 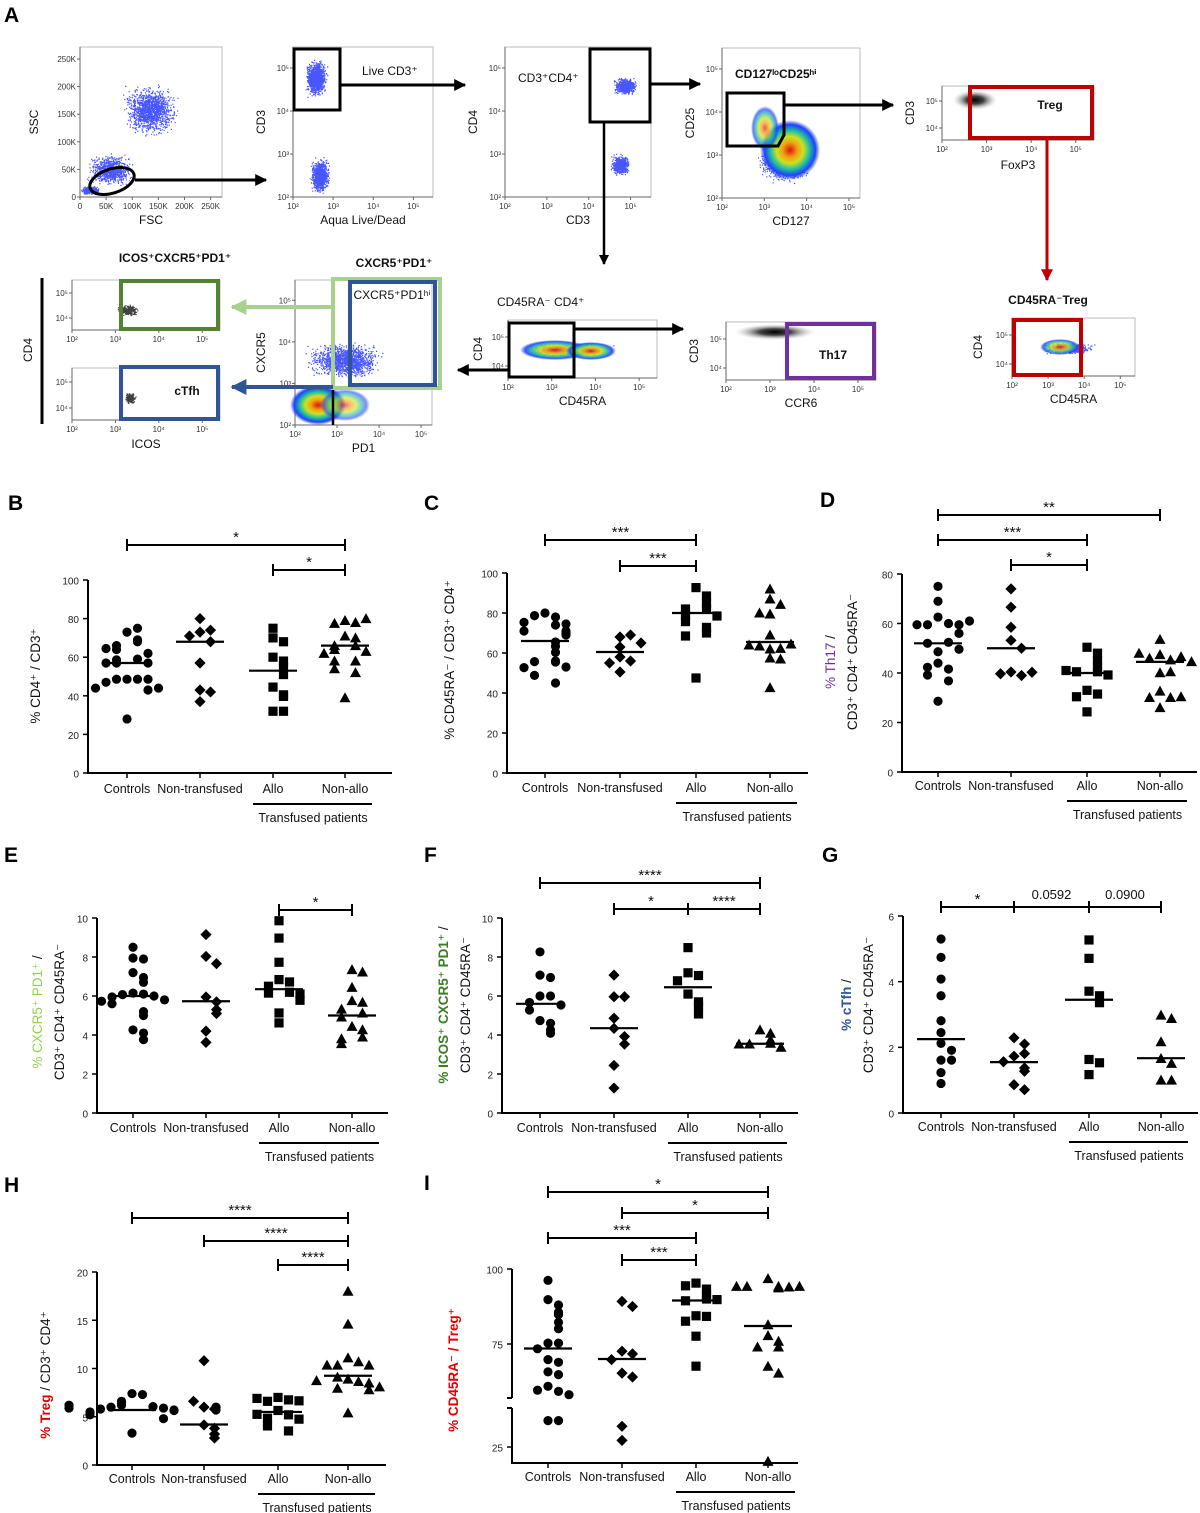 I want to click on significance-label: **, so click(x=1049, y=507).